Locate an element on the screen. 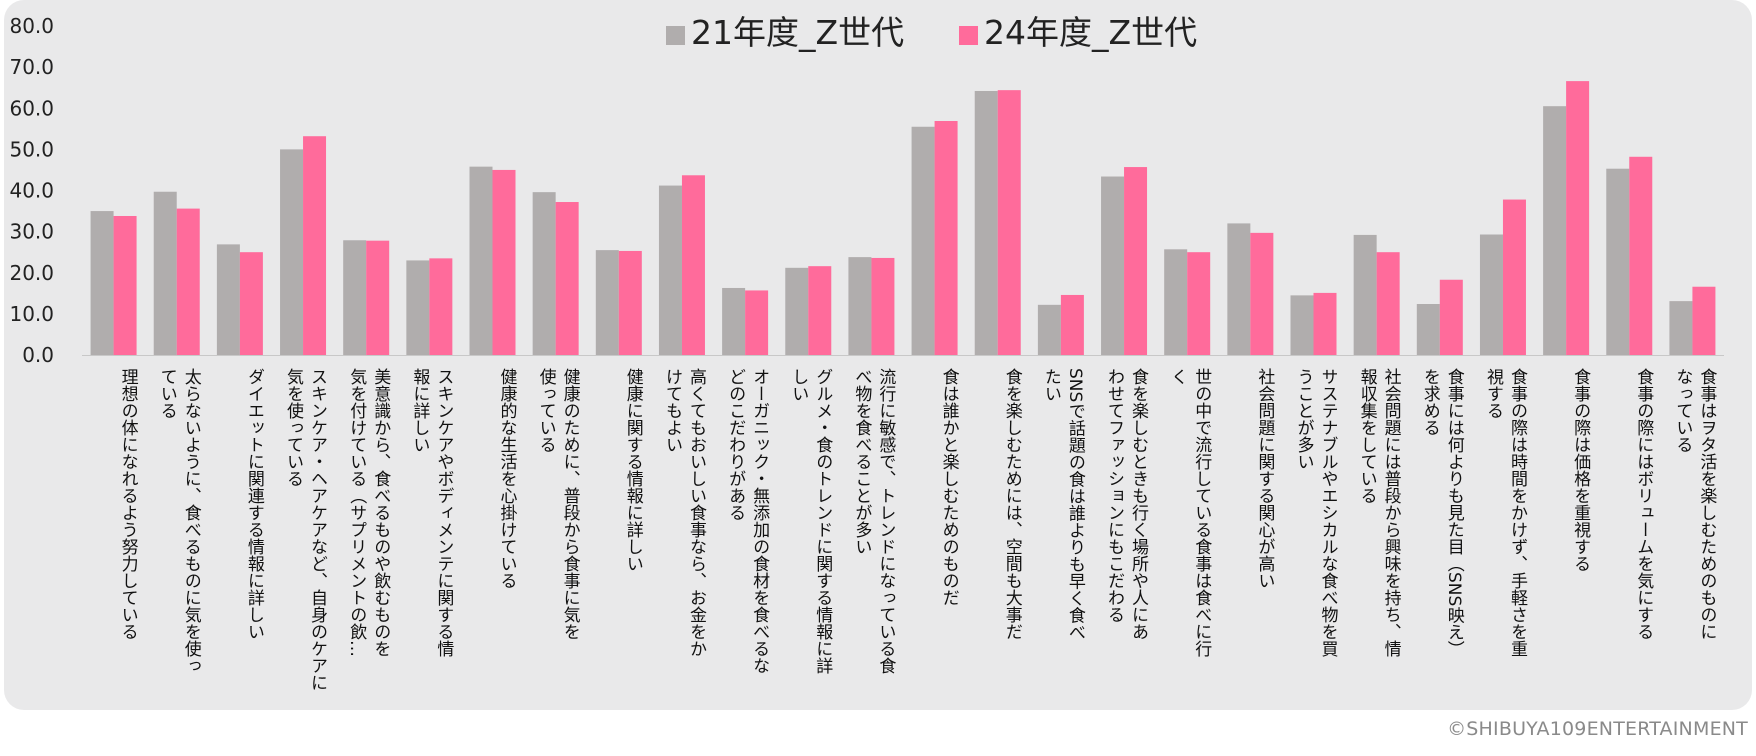 The image size is (1756, 756). category-label-line: 食事の際は価格を重視する is located at coordinates (1580, 470).